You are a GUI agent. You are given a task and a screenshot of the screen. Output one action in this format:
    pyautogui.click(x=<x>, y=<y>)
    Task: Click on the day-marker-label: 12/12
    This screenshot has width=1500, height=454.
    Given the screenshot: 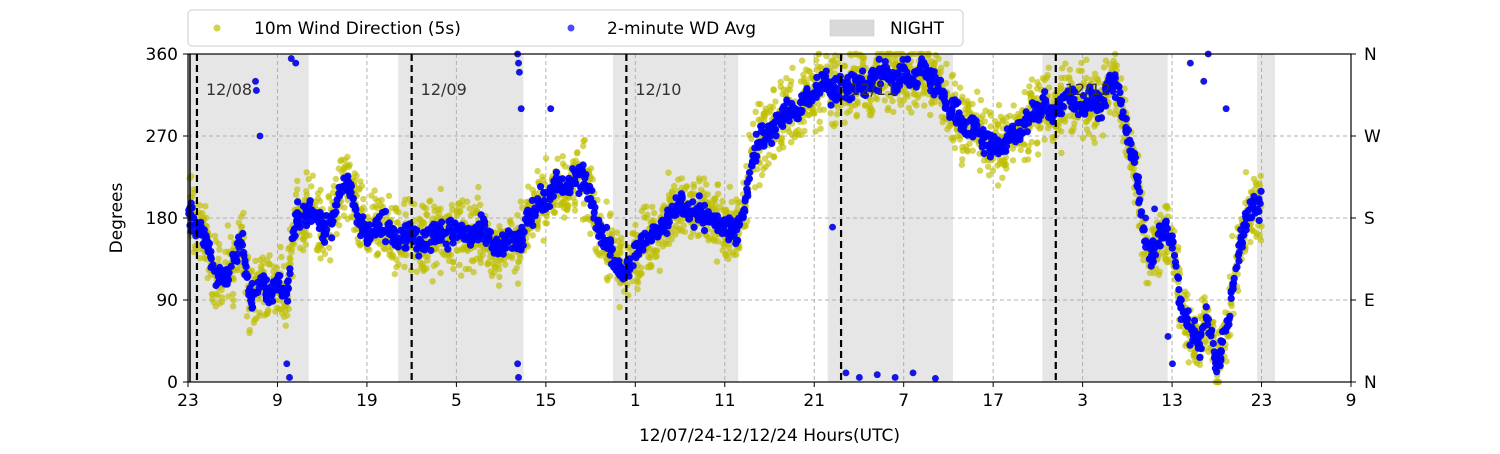 What is the action you would take?
    pyautogui.click(x=1088, y=89)
    